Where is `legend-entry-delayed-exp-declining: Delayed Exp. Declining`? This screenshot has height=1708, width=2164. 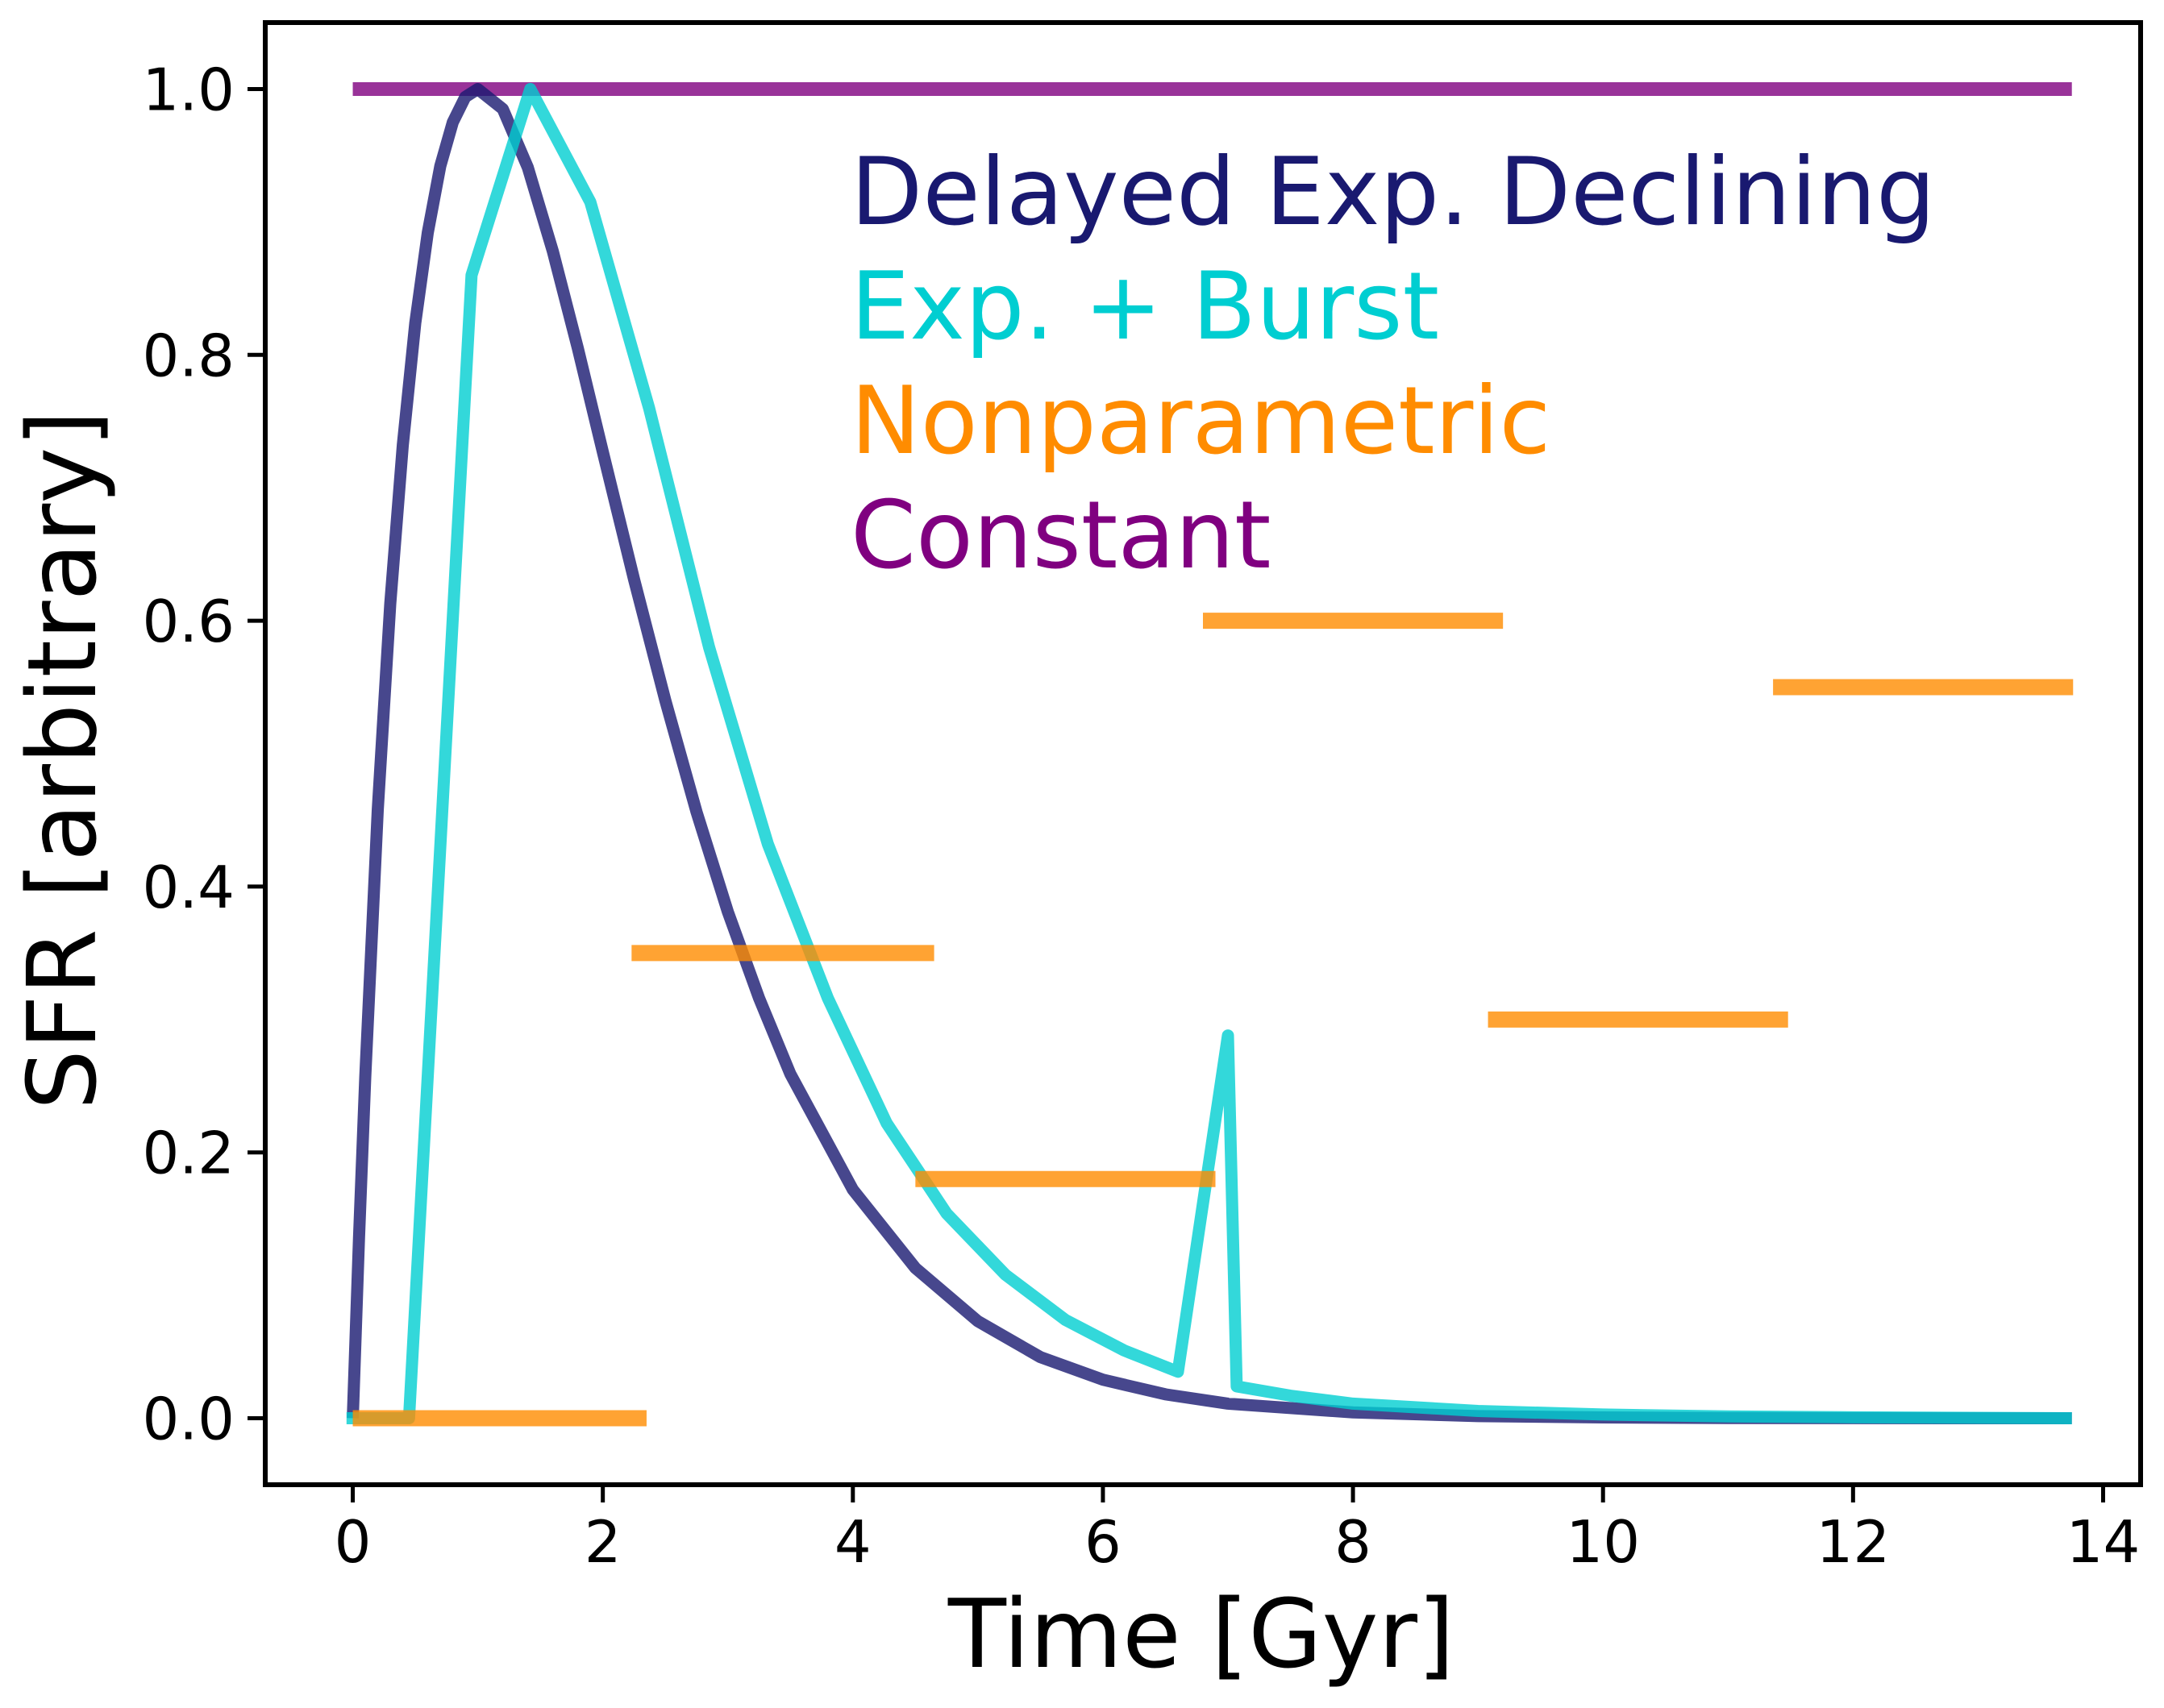
legend-entry-delayed-exp-declining: Delayed Exp. Declining is located at coordinates (1393, 193).